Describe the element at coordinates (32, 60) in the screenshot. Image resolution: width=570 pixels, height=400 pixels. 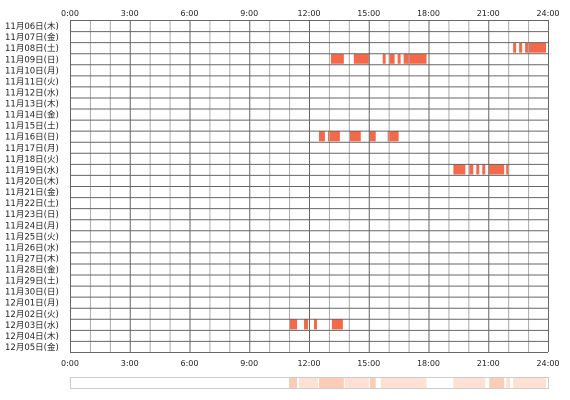
I see `day-label: 11月09日(日)` at that location.